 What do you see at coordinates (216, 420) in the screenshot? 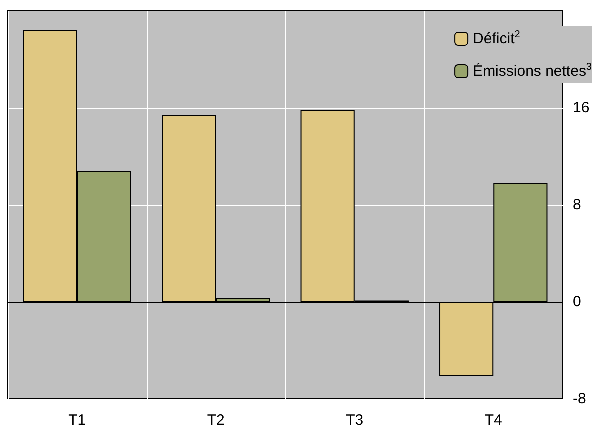
I see `x-tick-label: T2` at bounding box center [216, 420].